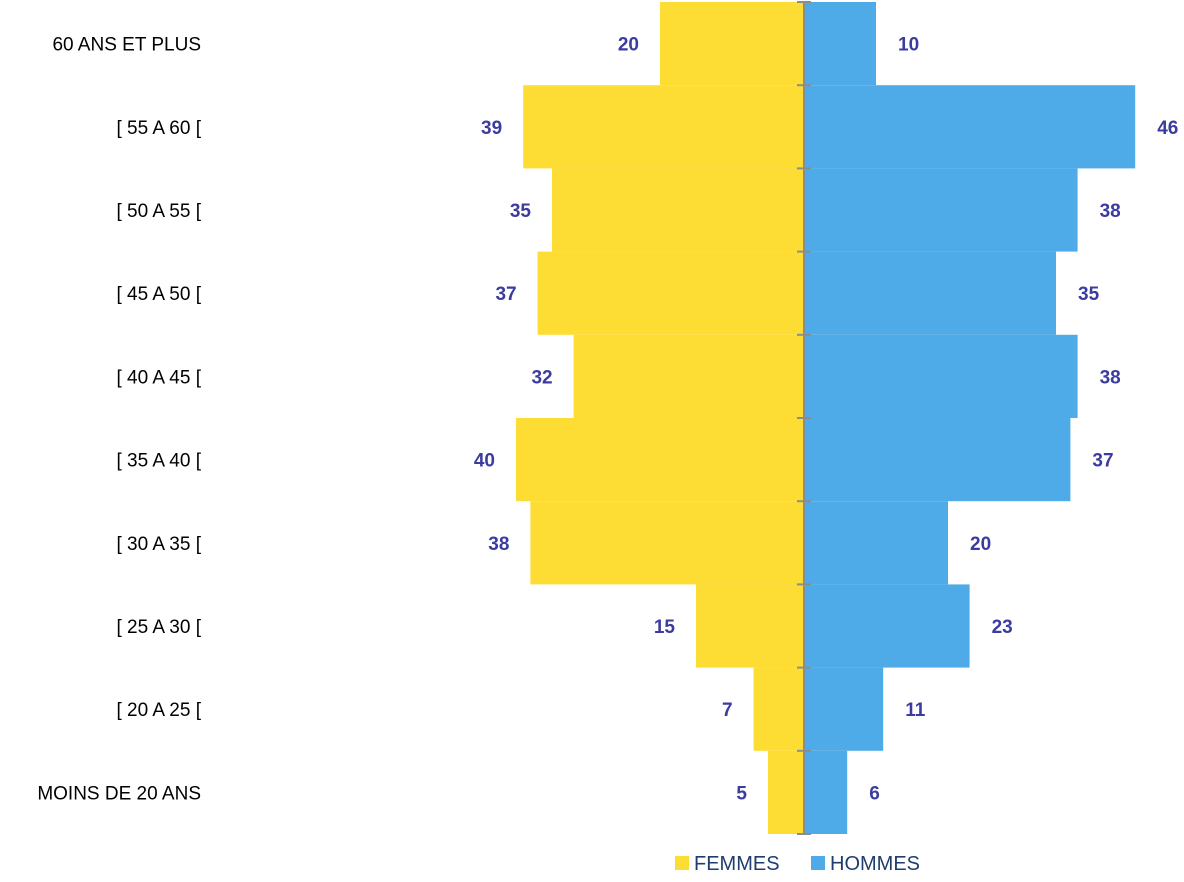 This screenshot has width=1184, height=882. Describe the element at coordinates (682, 863) in the screenshot. I see `legend-swatch-femmes` at that location.